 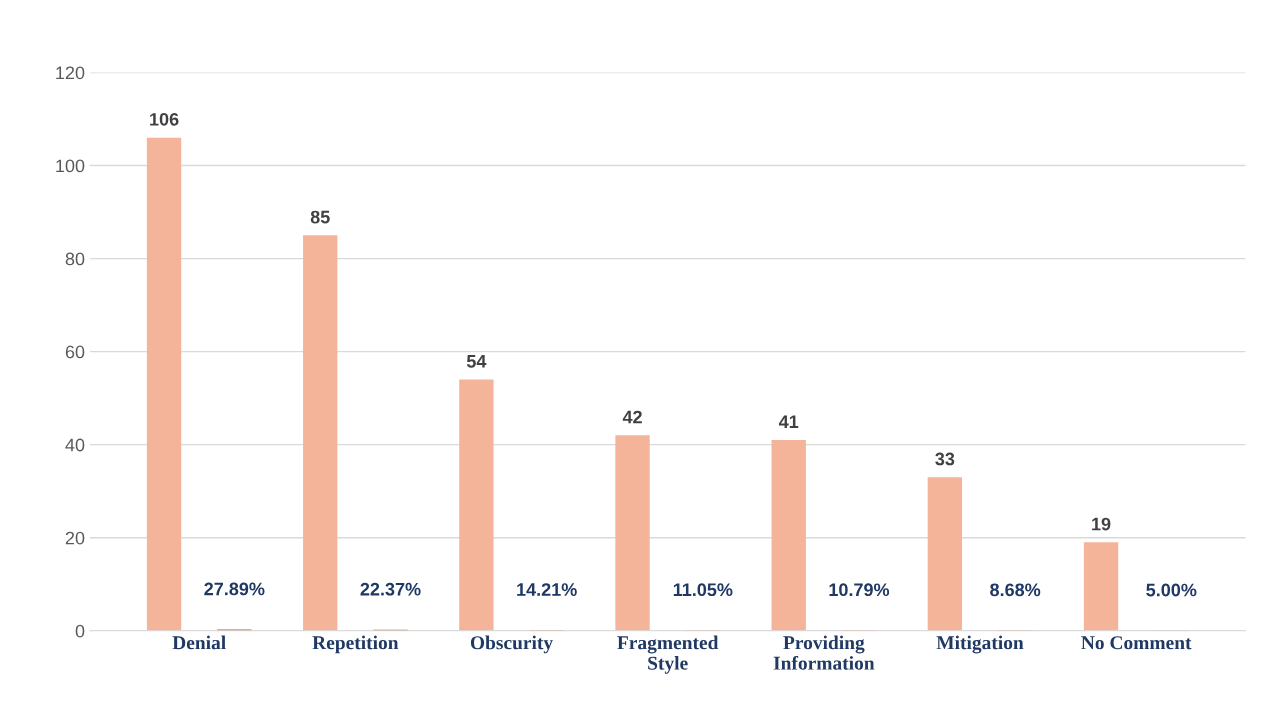 I want to click on x-tick-label: Denial, so click(x=199, y=642).